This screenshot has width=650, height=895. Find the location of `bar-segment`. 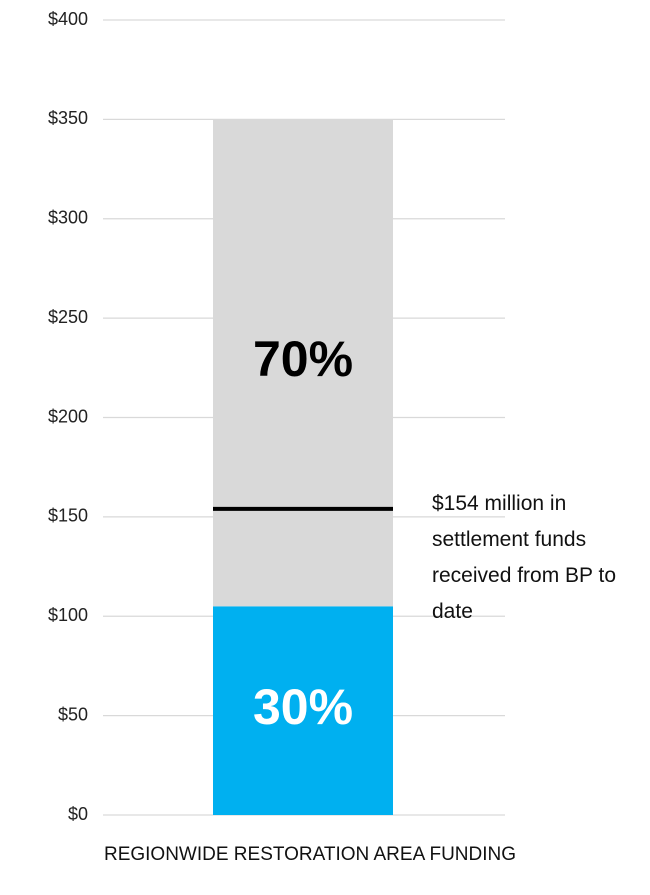

bar-segment is located at coordinates (303, 710).